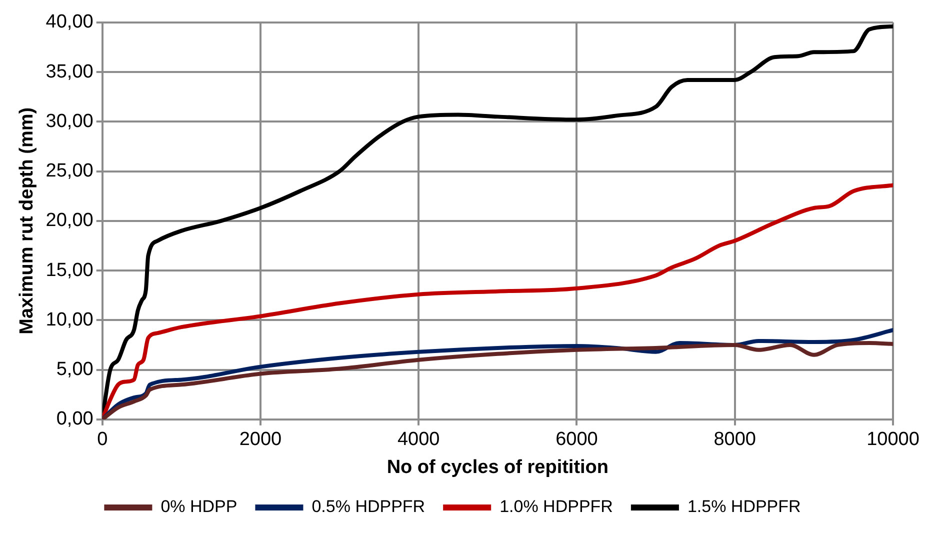  What do you see at coordinates (735, 439) in the screenshot?
I see `x-tick-label: 8000` at bounding box center [735, 439].